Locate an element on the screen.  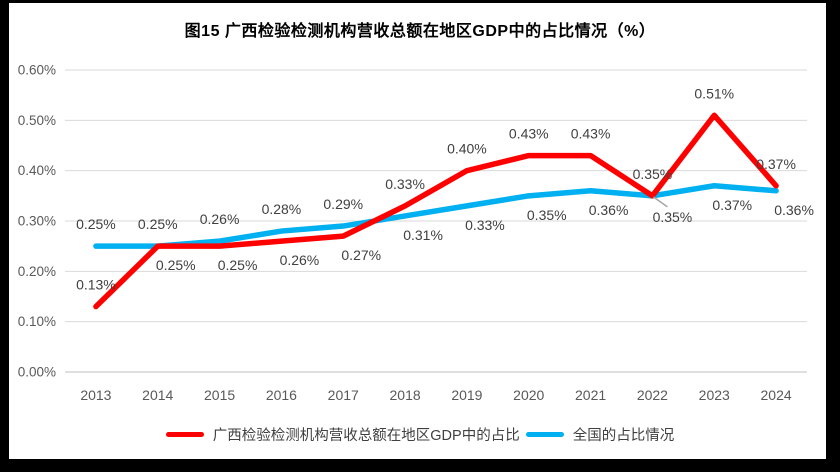
y-axis-tick-label: 0.40% is located at coordinates (37, 170).